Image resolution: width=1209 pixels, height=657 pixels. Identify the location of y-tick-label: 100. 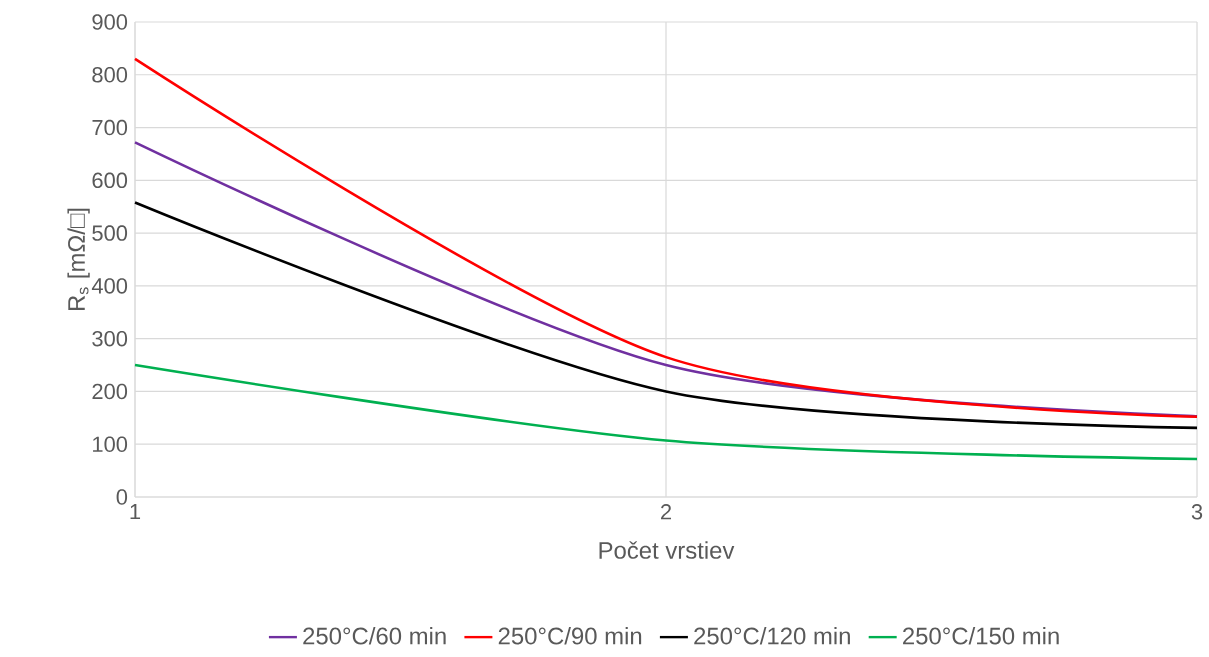
(110, 444).